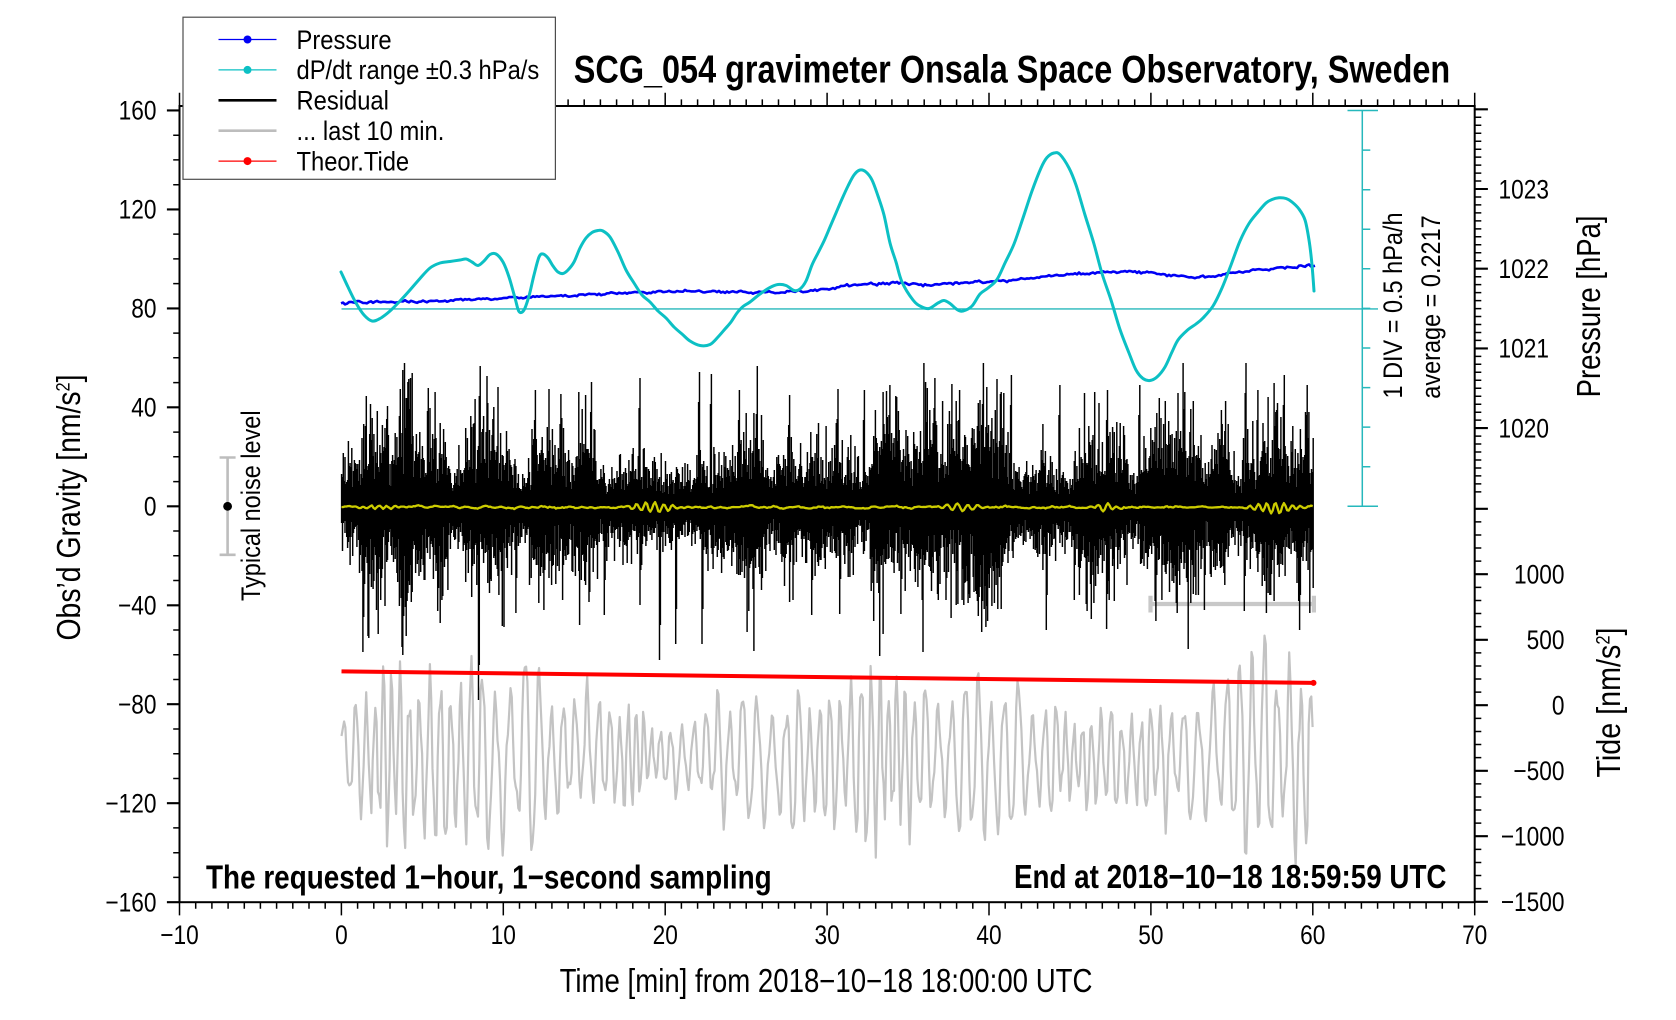  I want to click on svg-text: 30, so click(826, 935).